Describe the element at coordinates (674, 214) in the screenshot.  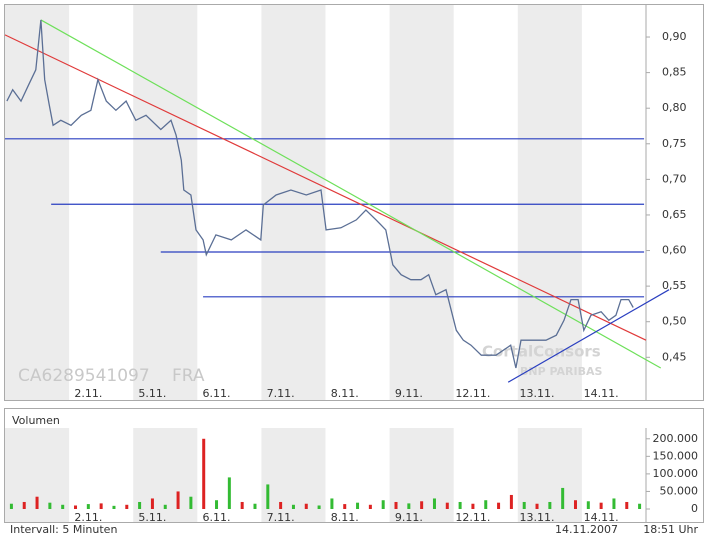
I see `y-tick-label: 0,65` at that location.